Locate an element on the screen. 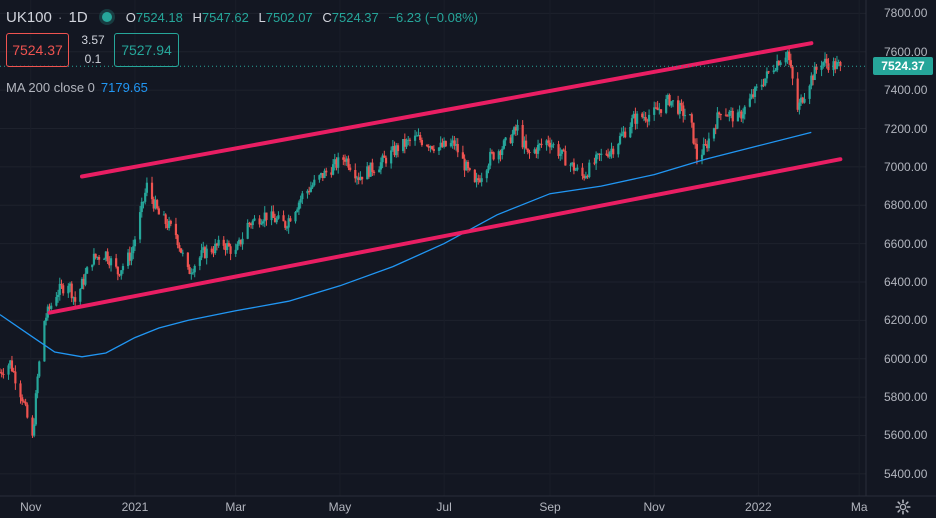 The height and width of the screenshot is (518, 936). y-tick-label: 7000.00 is located at coordinates (906, 166).